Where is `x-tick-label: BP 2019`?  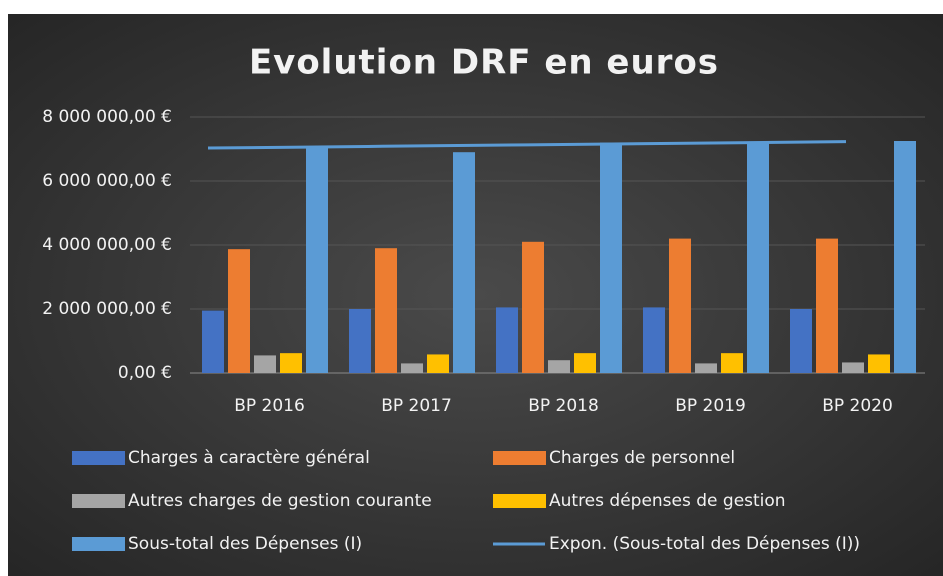 x-tick-label: BP 2019 is located at coordinates (710, 406).